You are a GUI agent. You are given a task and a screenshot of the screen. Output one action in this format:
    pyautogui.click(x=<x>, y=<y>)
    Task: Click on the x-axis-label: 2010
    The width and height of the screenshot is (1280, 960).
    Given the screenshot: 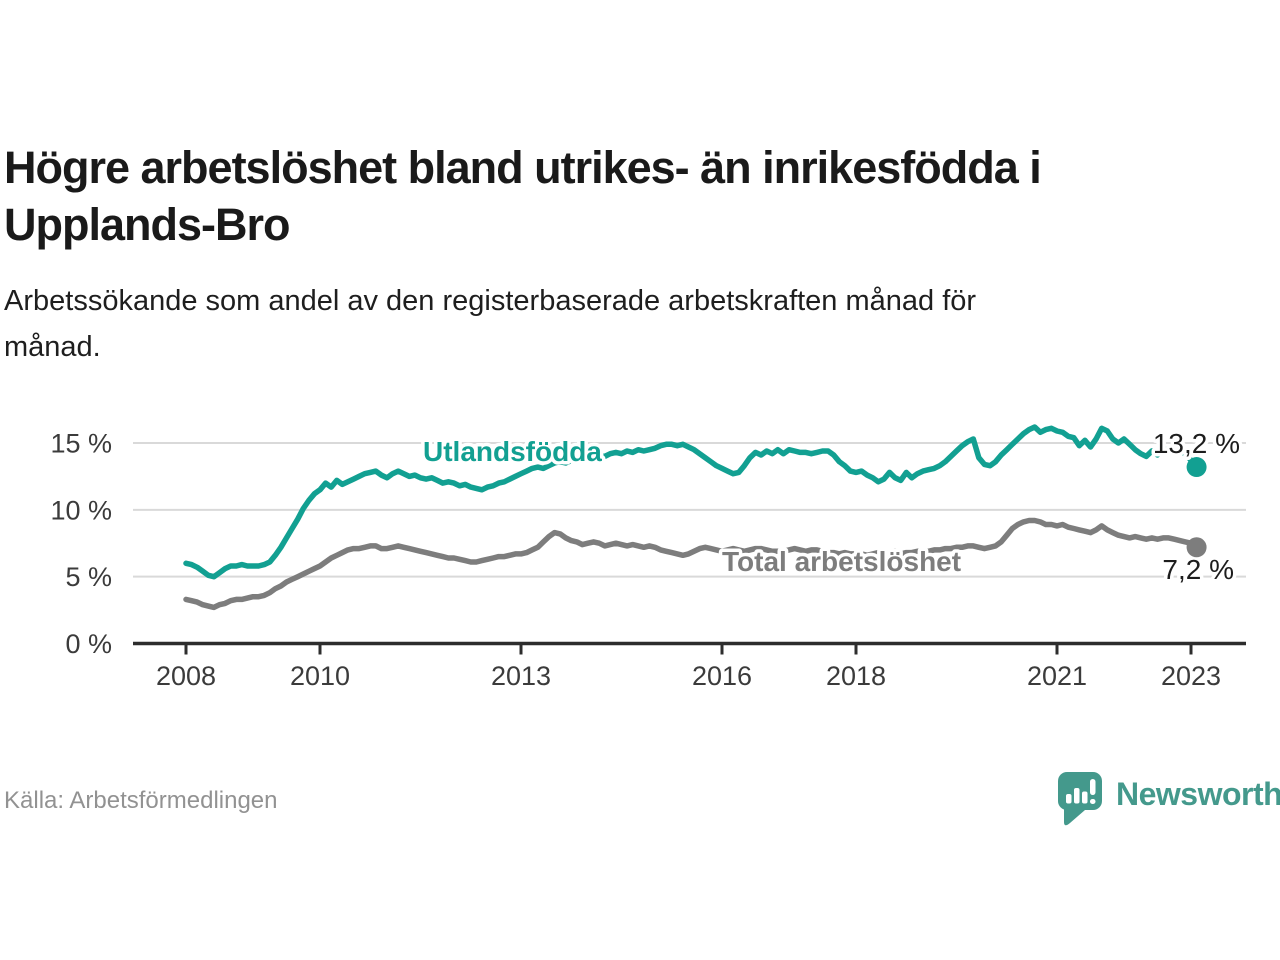 What is the action you would take?
    pyautogui.click(x=320, y=676)
    